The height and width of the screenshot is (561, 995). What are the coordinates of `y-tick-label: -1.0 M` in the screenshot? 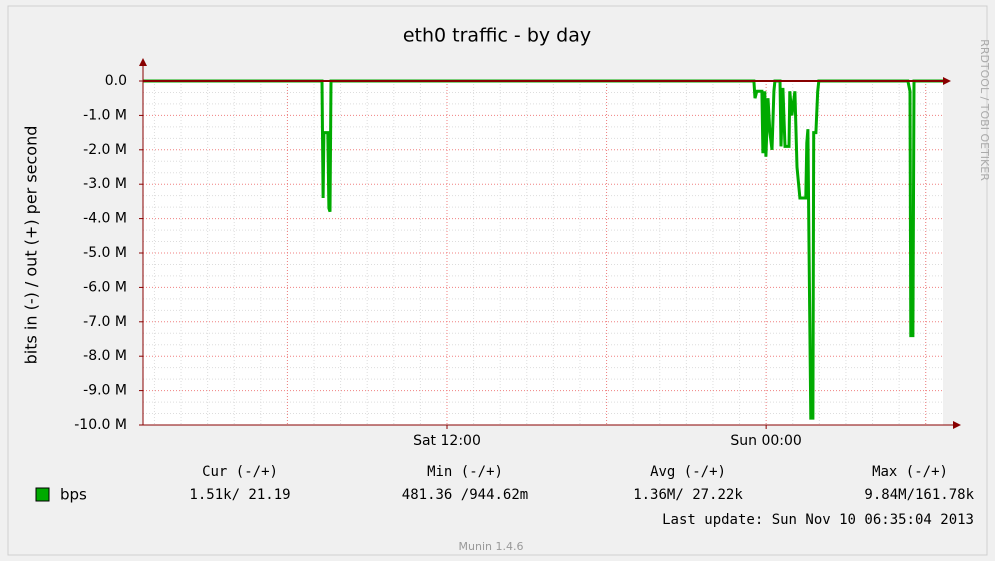 It's located at (105, 115).